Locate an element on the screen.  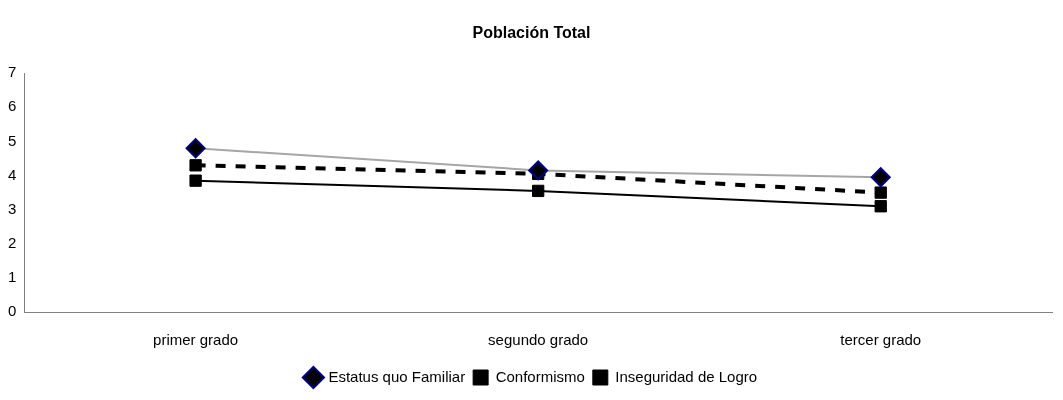
y-tick-label: 7 is located at coordinates (12, 72).